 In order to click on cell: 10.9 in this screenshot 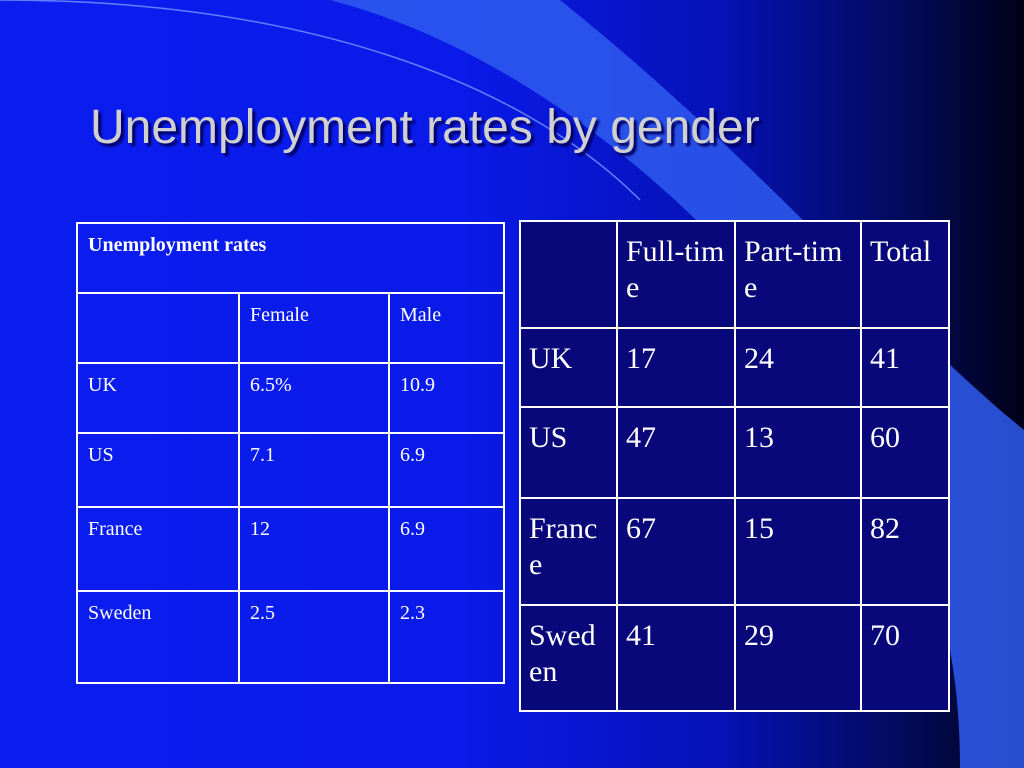, I will do `click(446, 398)`.